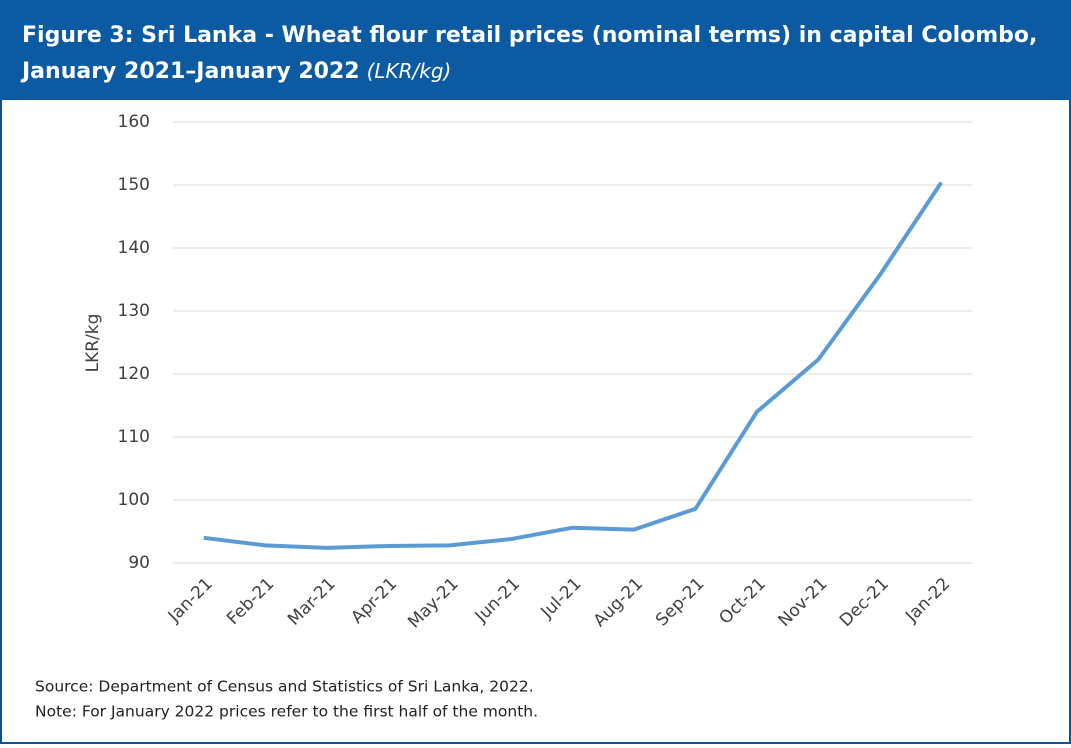  What do you see at coordinates (134, 437) in the screenshot?
I see `y-tick-label: 110` at bounding box center [134, 437].